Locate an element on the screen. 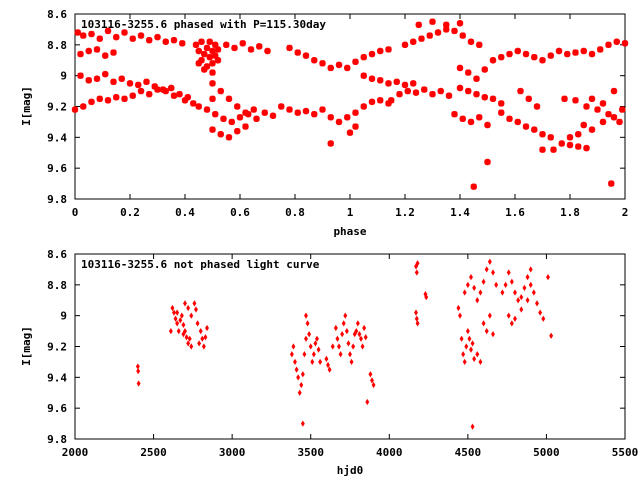 The width and height of the screenshot is (640, 480). plot-title: 103116-3255.6 phased with P=115.30day is located at coordinates (203, 24).